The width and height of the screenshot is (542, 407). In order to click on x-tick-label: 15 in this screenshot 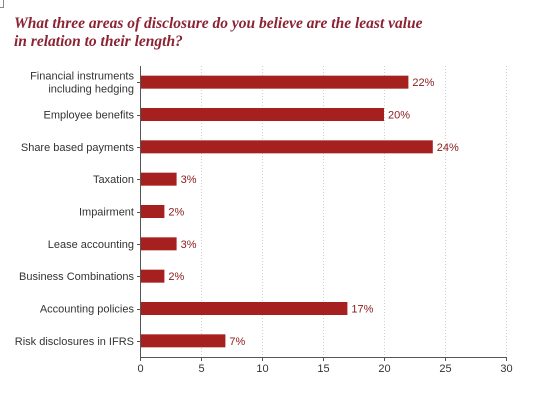, I will do `click(323, 369)`.